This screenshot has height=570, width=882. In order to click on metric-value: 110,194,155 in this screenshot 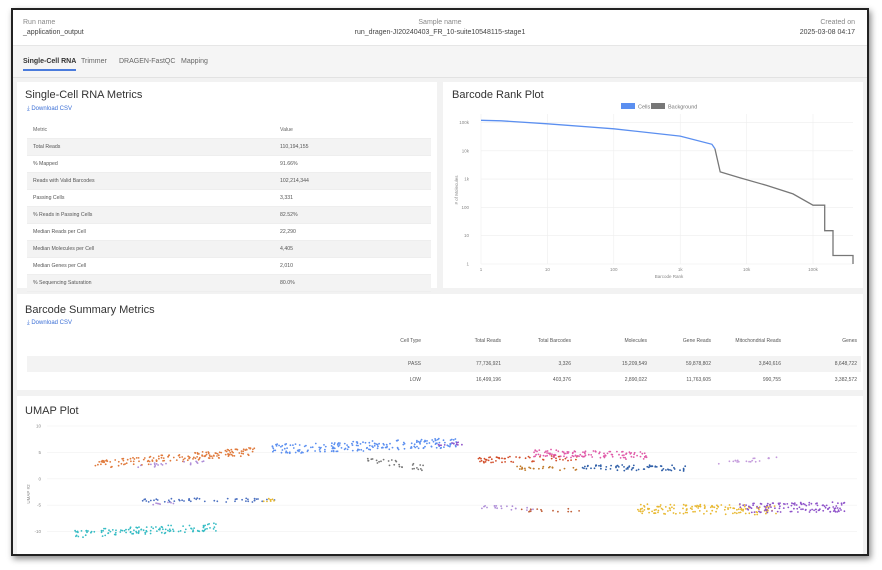, I will do `click(294, 147)`.